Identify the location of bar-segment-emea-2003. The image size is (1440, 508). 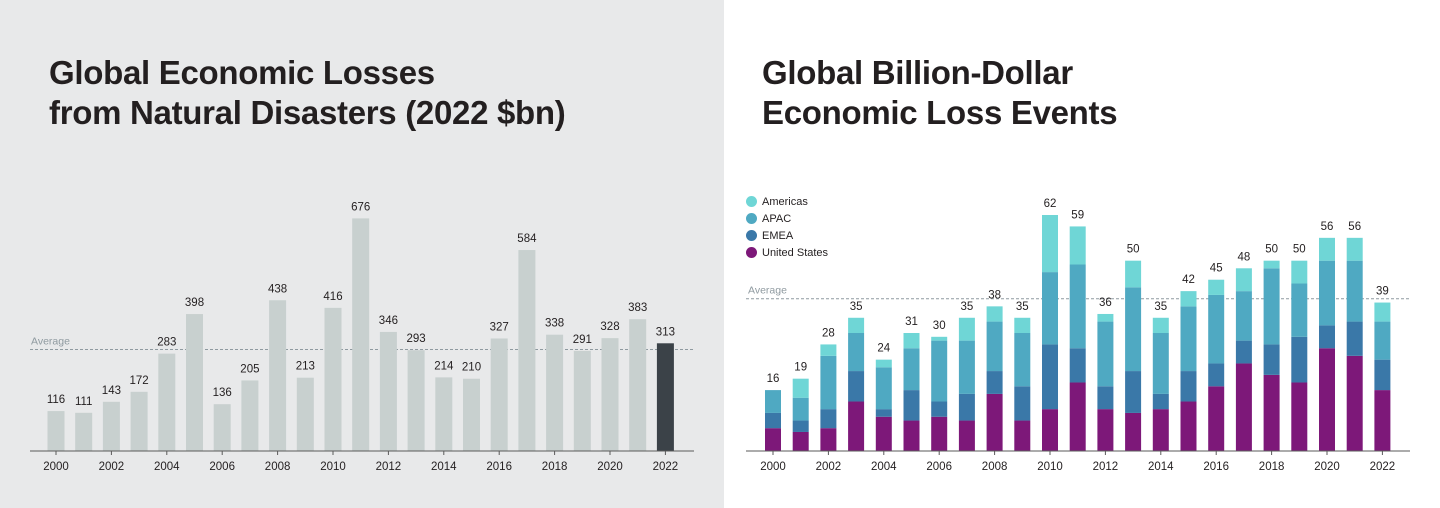
(856, 386).